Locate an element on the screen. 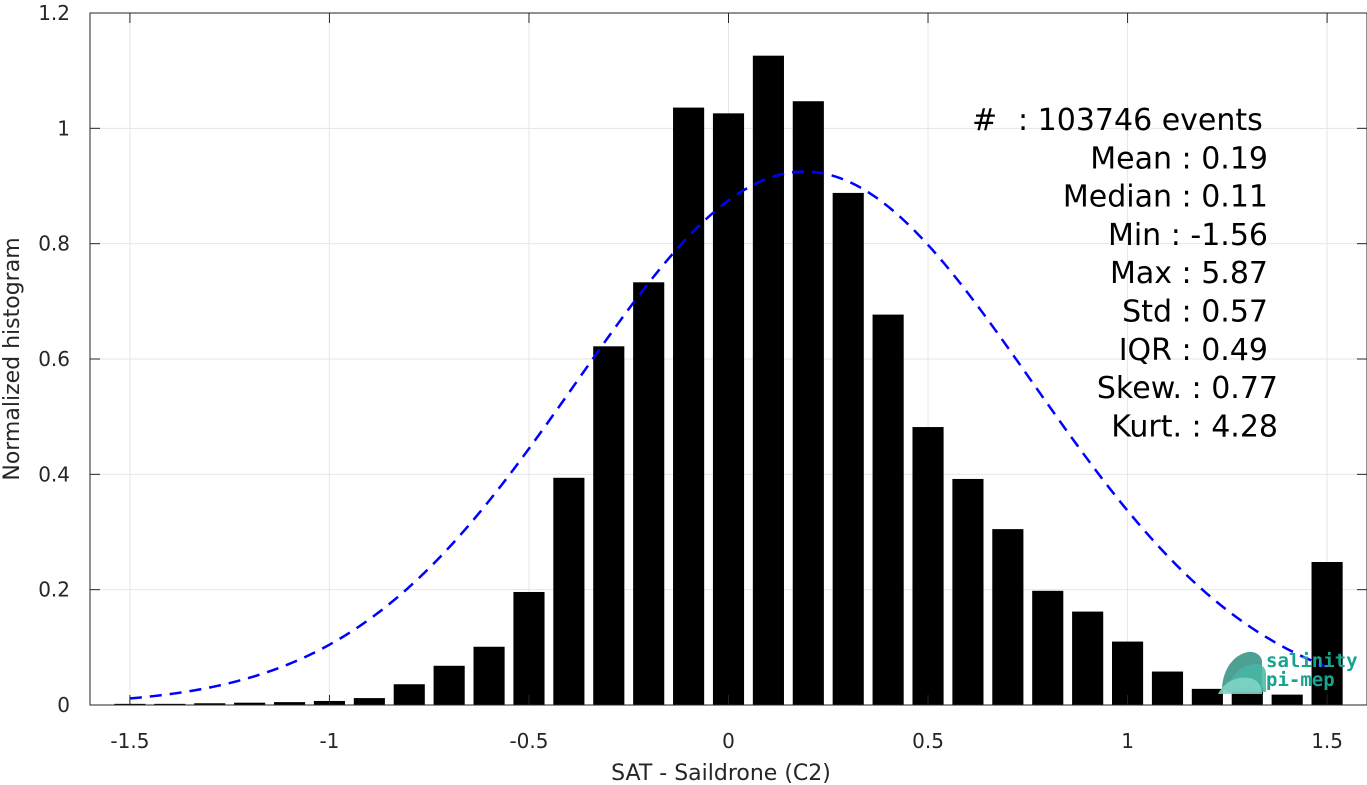  y-tick-label-4: 0.8 is located at coordinates (54, 244).